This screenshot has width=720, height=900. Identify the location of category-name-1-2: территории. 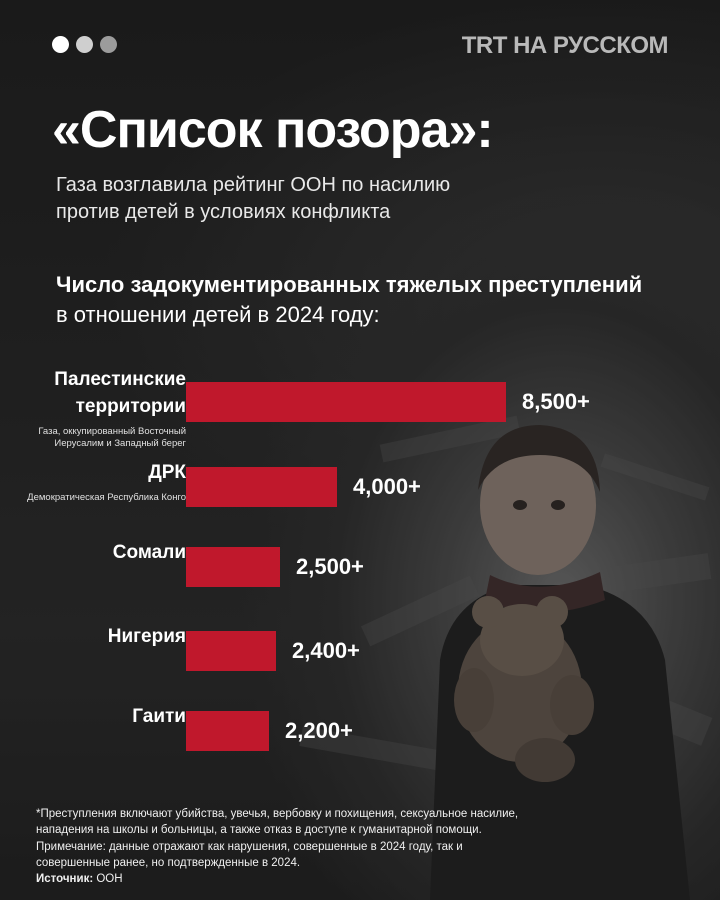
(130, 406).